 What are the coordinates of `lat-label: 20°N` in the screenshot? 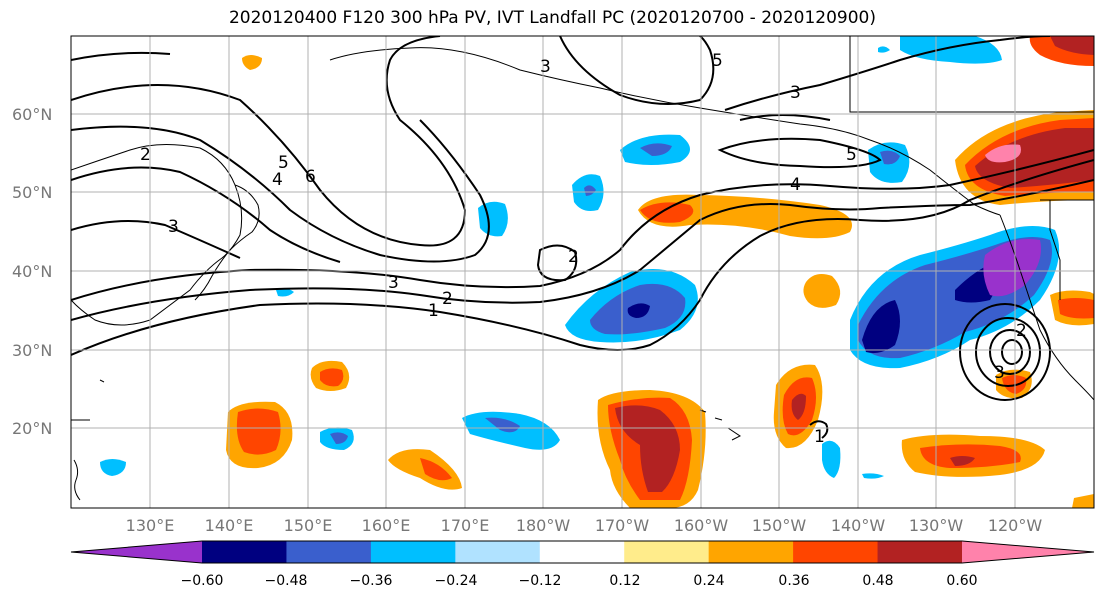 It's located at (32, 428).